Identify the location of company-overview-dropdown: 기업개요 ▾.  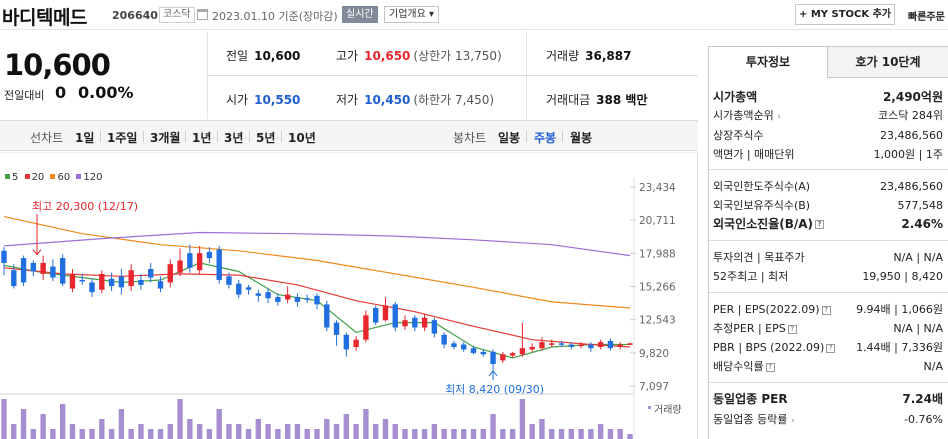
(411, 14).